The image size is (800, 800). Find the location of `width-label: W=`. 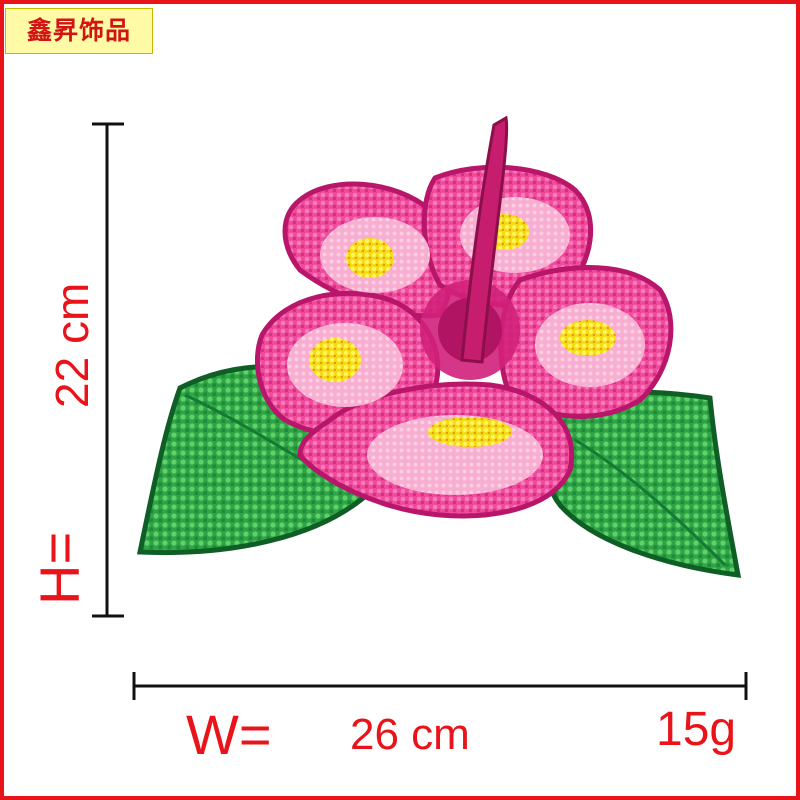

width-label: W= is located at coordinates (229, 734).